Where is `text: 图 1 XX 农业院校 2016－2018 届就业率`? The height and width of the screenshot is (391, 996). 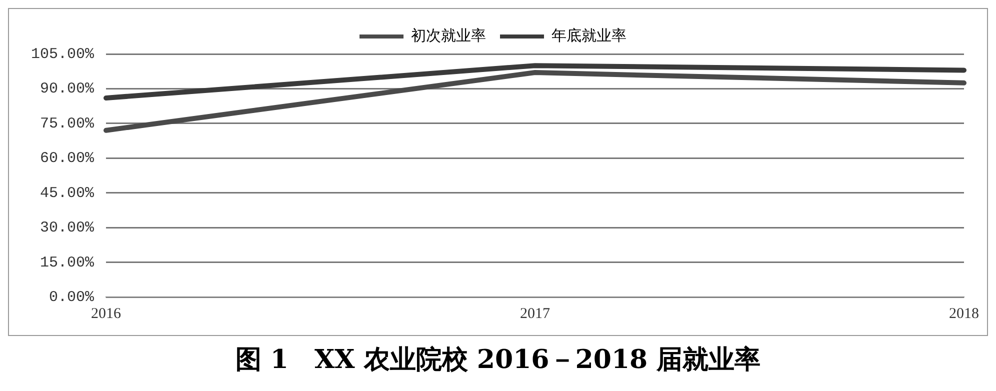
text: 图 1 XX 农业院校 2016－2018 届就业率 is located at coordinates (498, 360).